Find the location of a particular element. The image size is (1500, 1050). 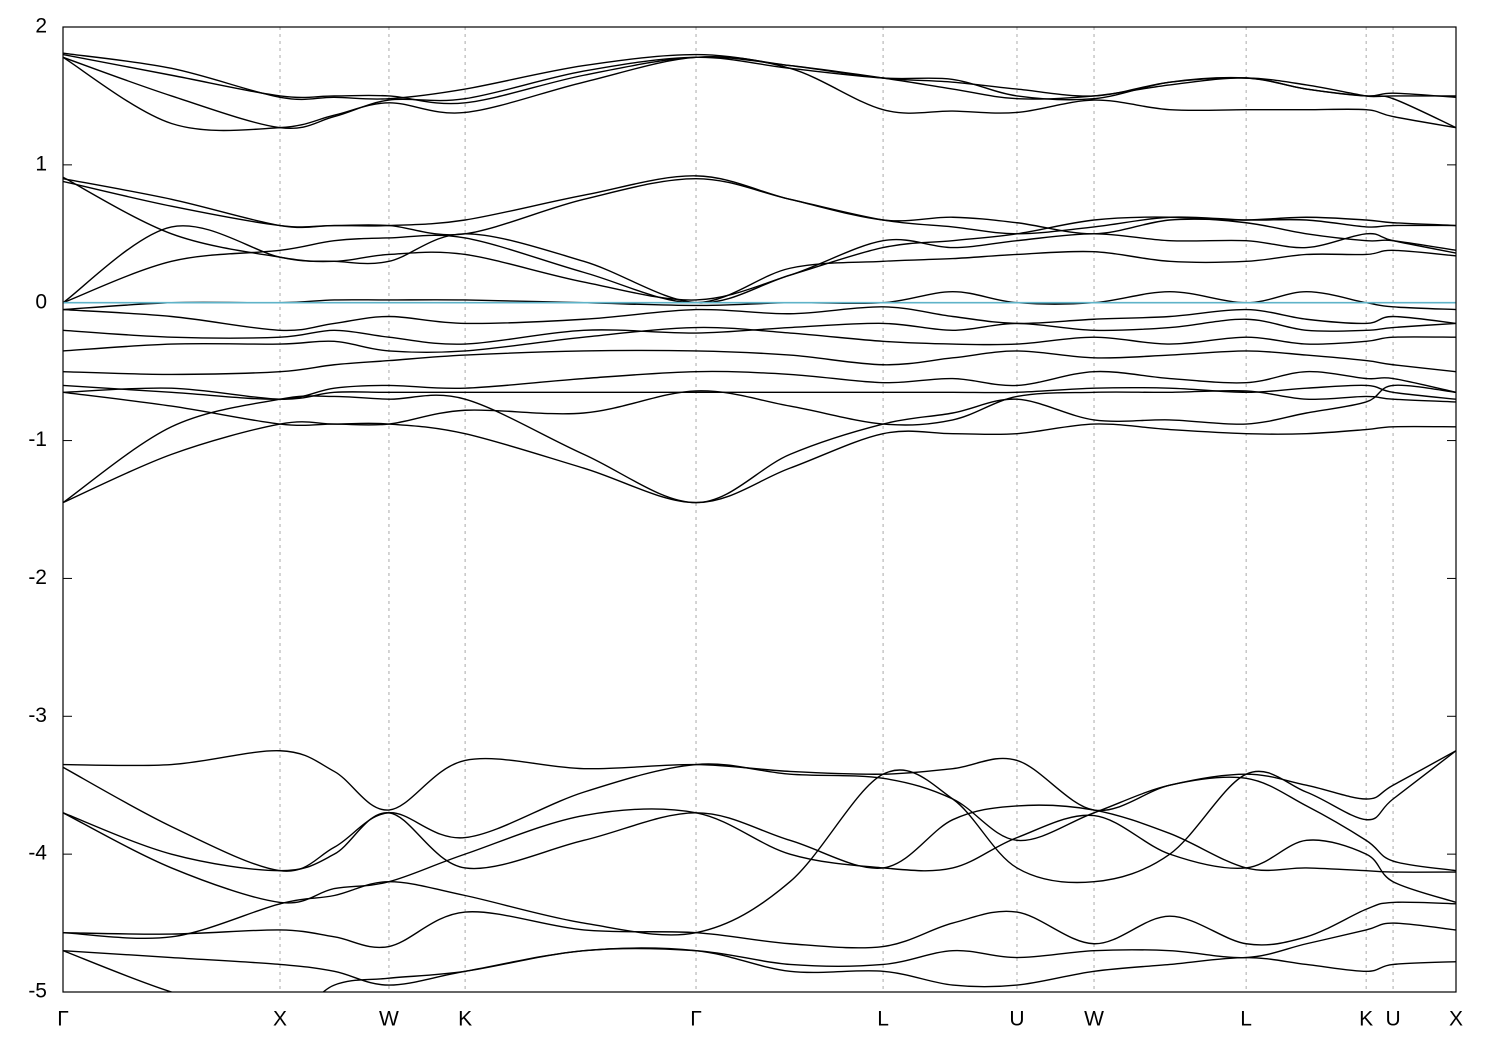

y-tick-label: 0 is located at coordinates (41, 301).